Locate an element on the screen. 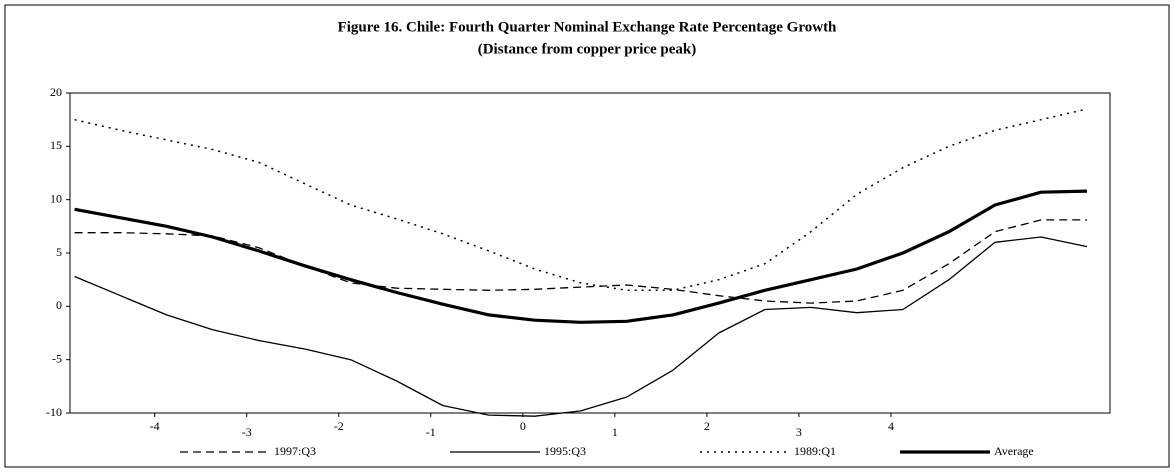  y-tick-label: -10 is located at coordinates (54, 412).